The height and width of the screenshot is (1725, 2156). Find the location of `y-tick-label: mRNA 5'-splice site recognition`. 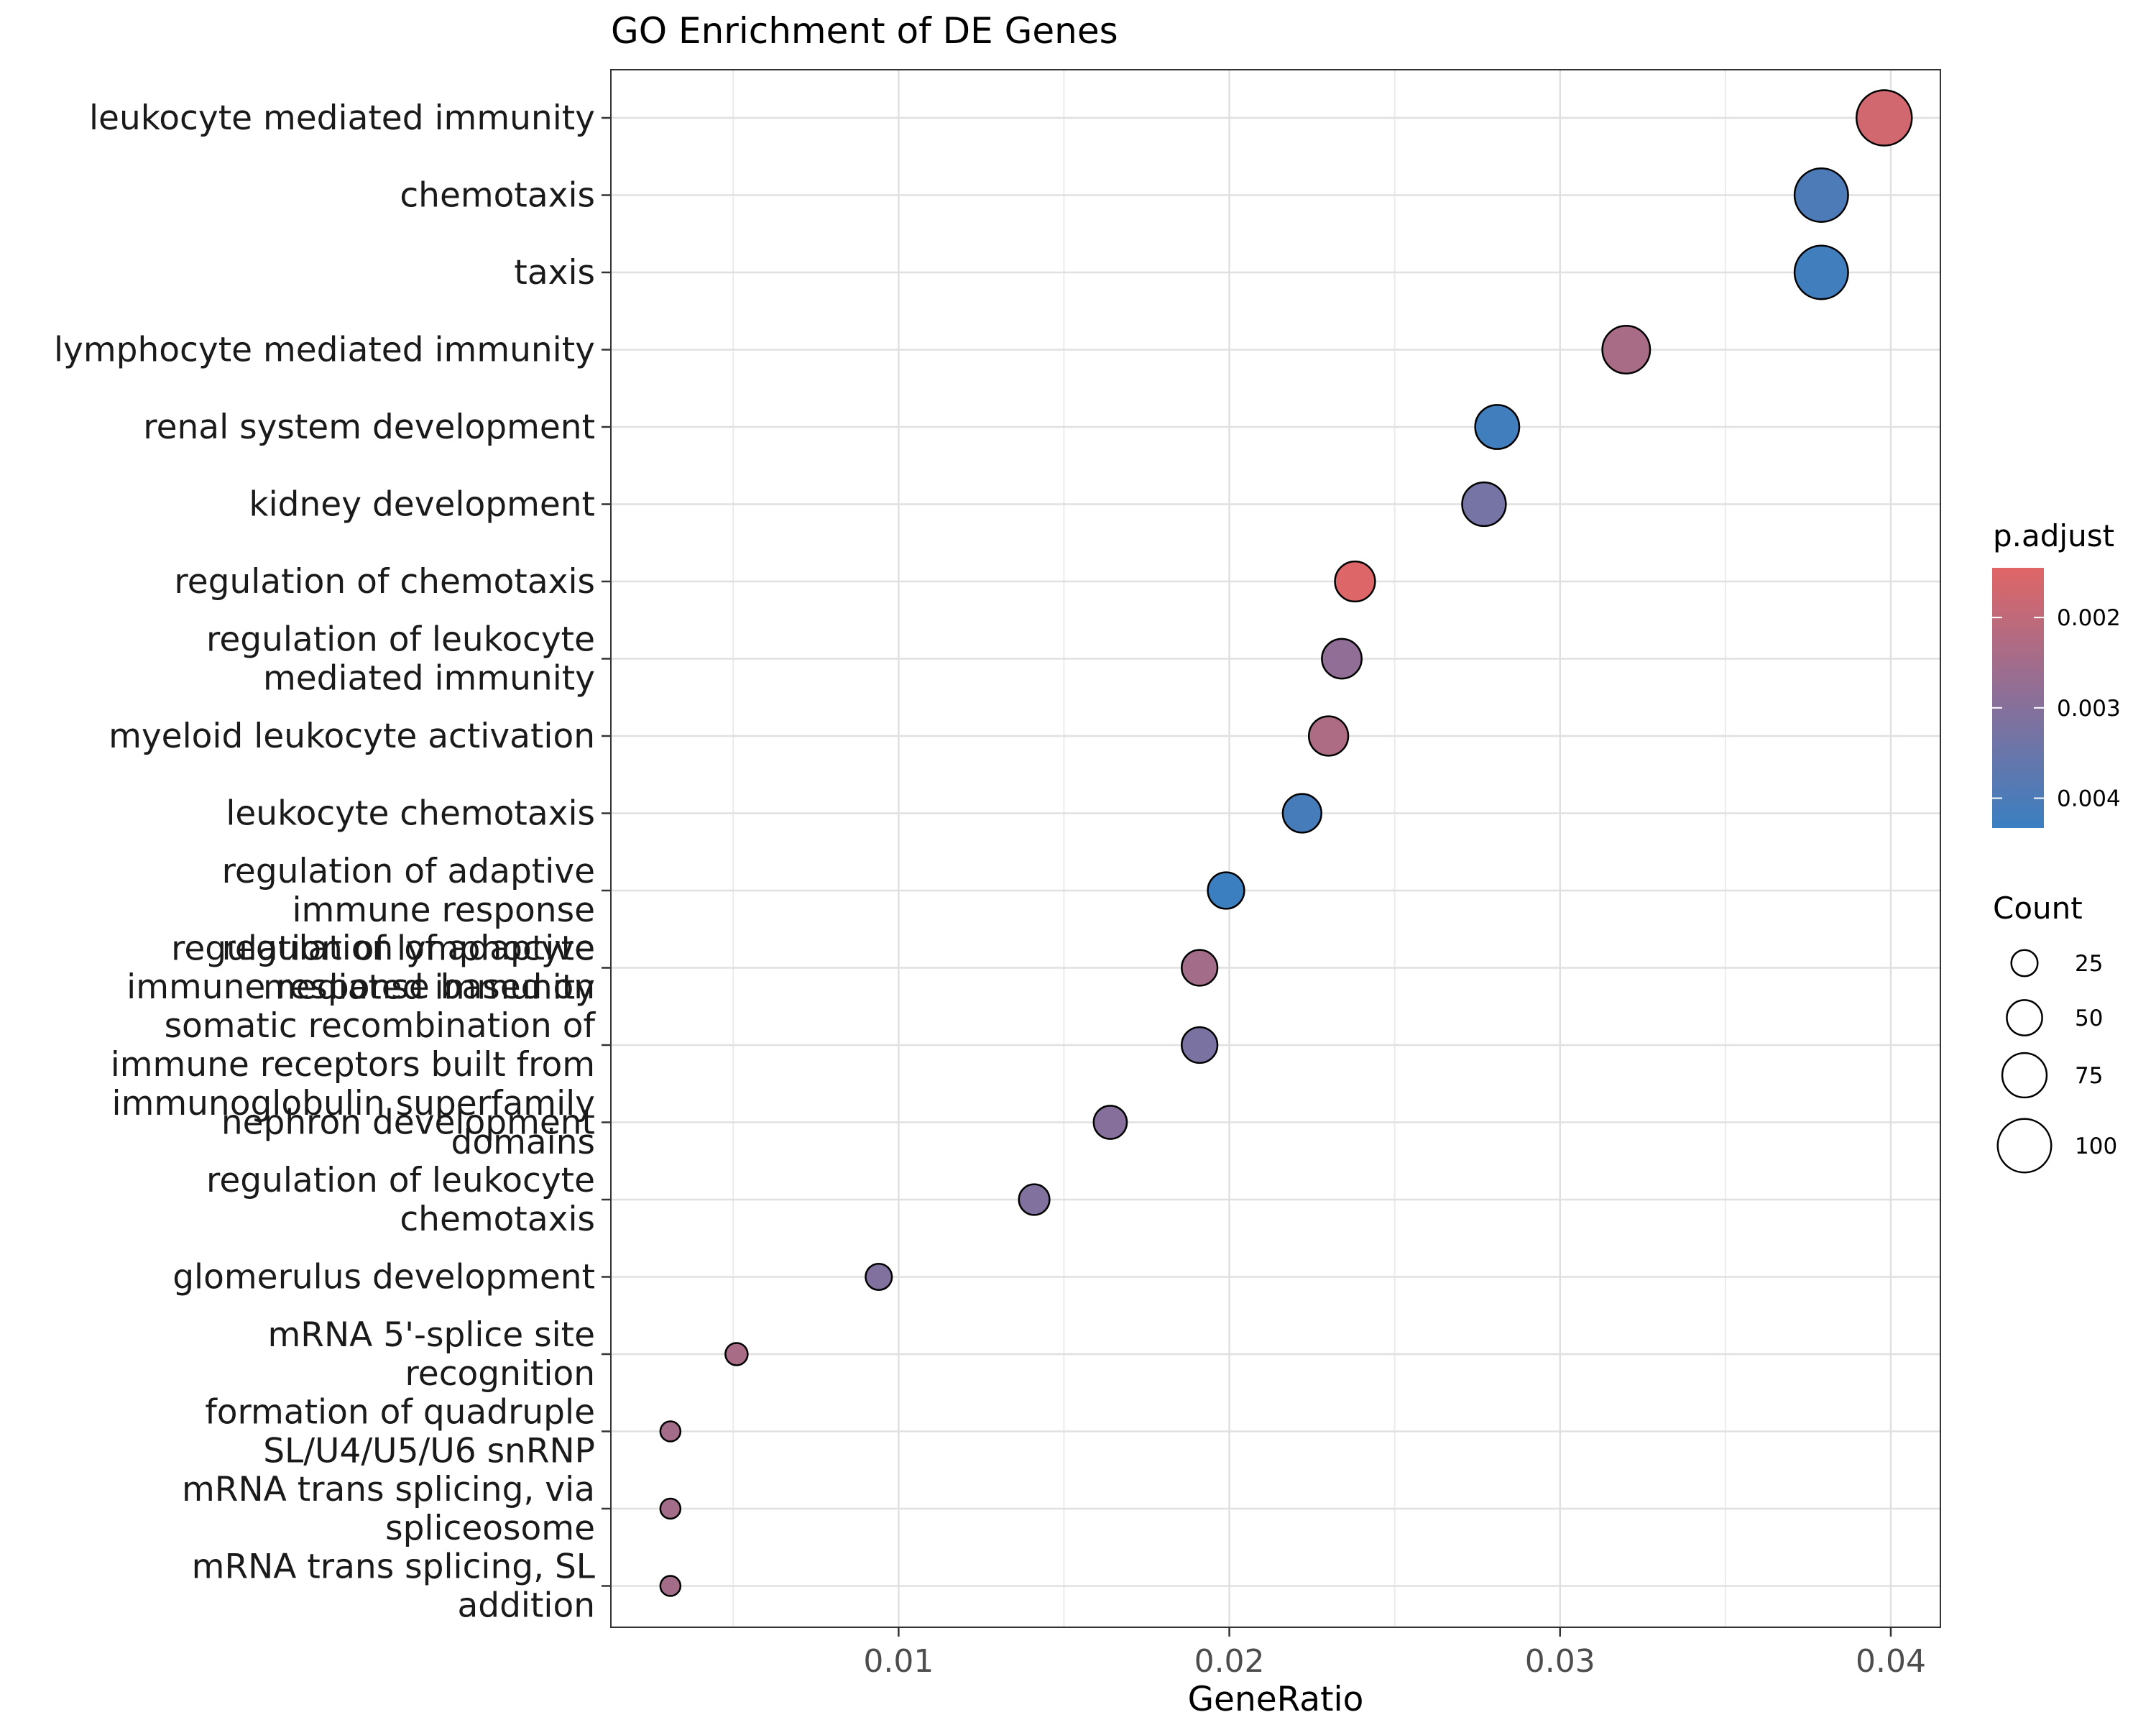

y-tick-label: mRNA 5'-splice site recognition is located at coordinates (432, 1354).